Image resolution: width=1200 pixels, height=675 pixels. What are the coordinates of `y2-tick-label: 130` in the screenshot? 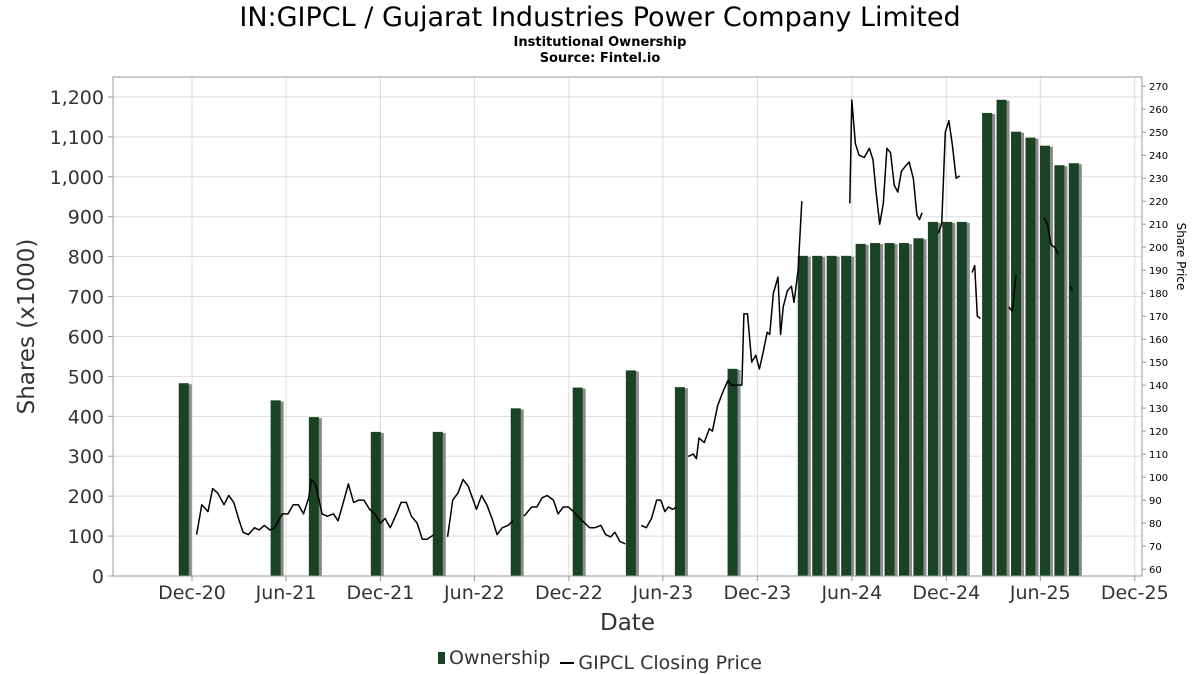 It's located at (1158, 409).